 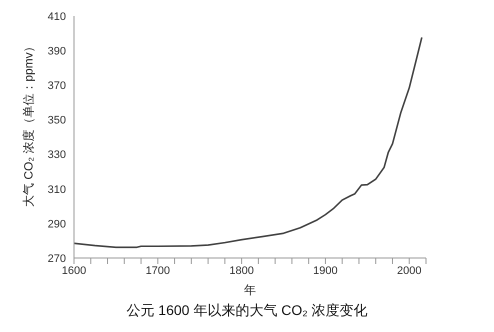 What do you see at coordinates (241, 270) in the screenshot?
I see `x-tick-label: 1800` at bounding box center [241, 270].